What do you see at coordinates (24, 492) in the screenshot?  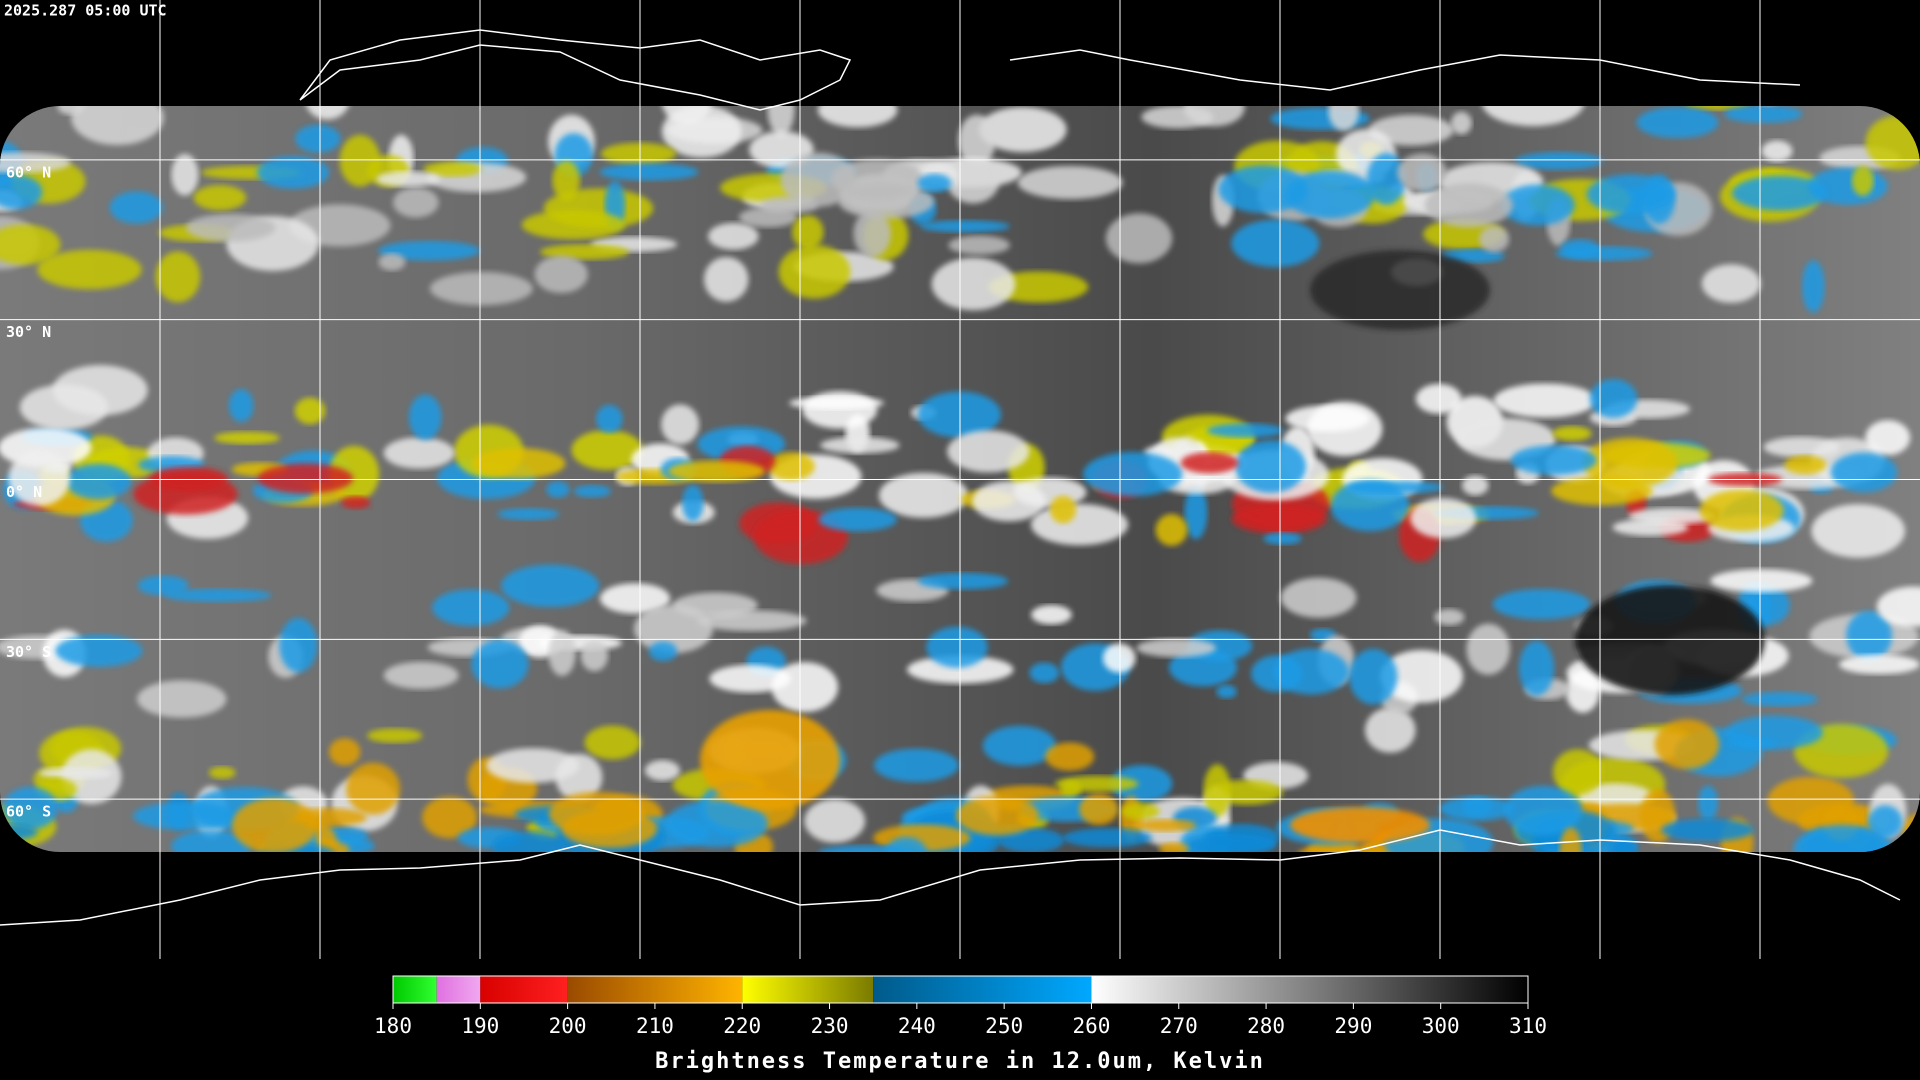 I see `lat-label: 0° N` at bounding box center [24, 492].